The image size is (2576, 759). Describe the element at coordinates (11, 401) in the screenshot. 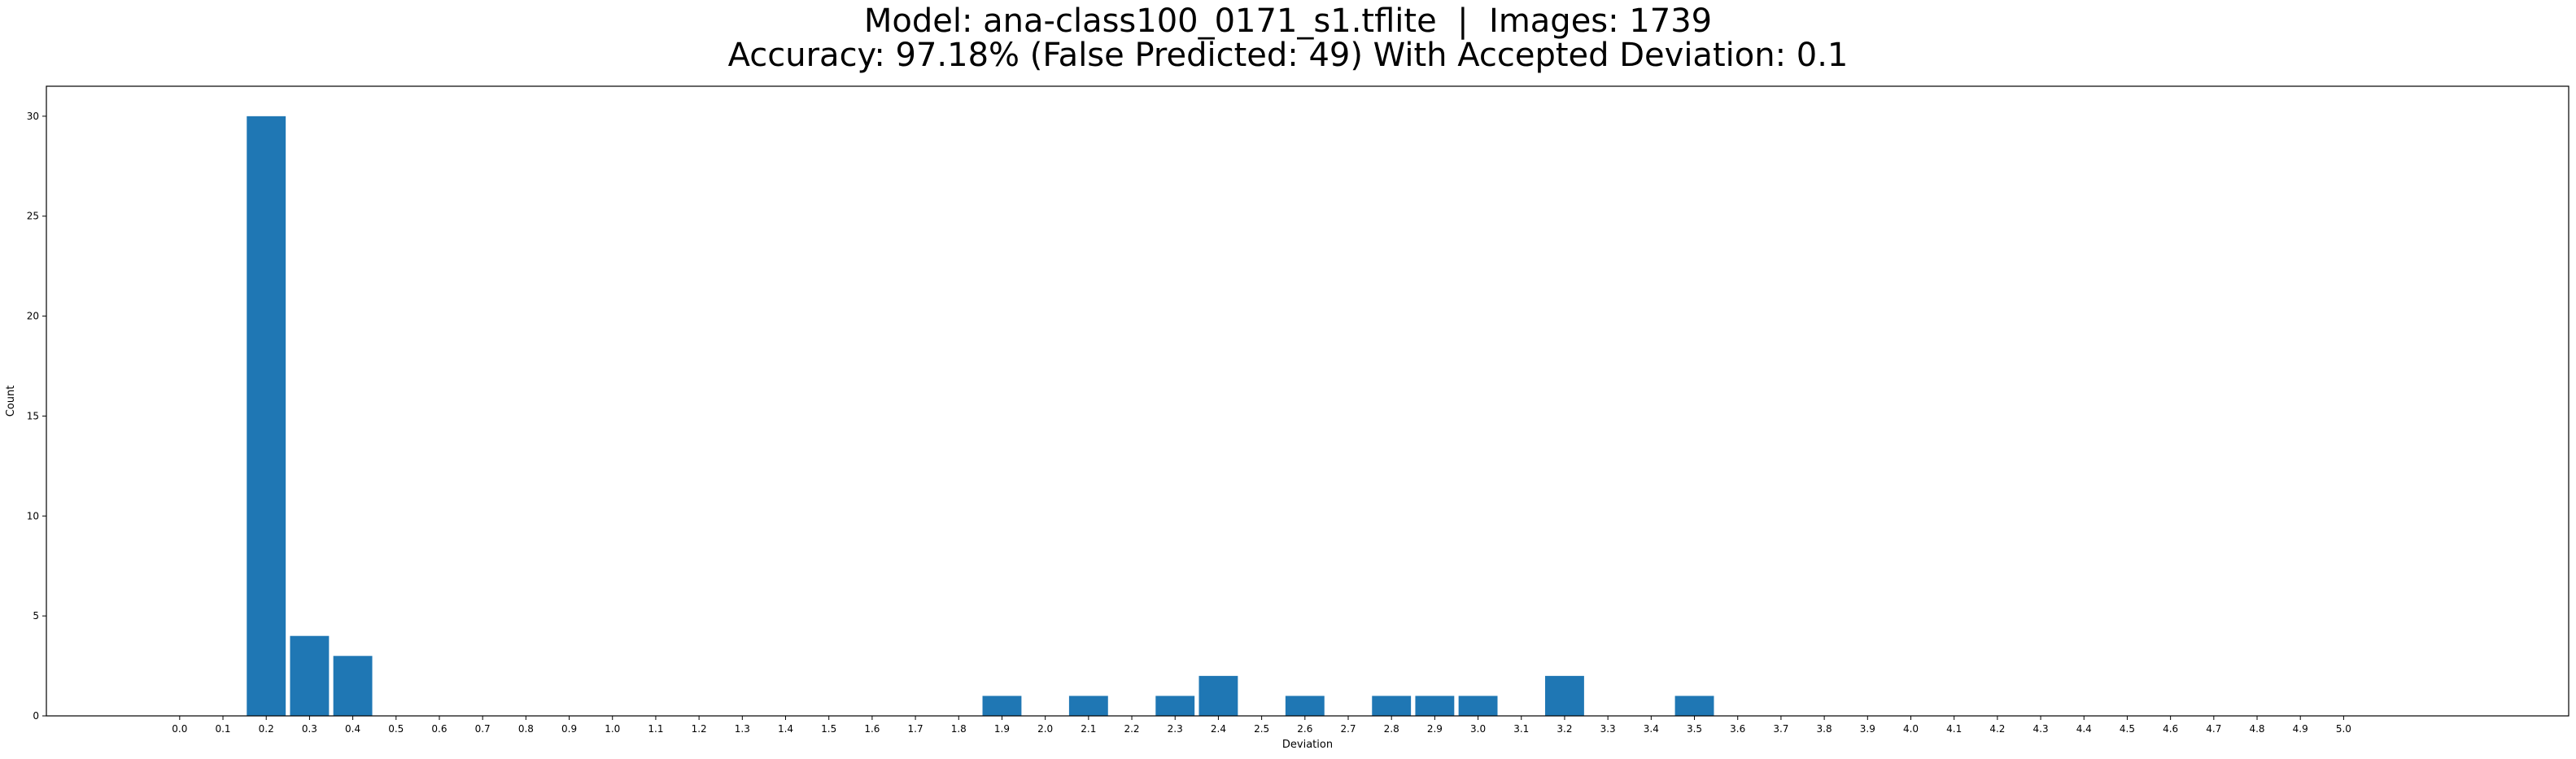

I see `y-axis-label: Count` at that location.